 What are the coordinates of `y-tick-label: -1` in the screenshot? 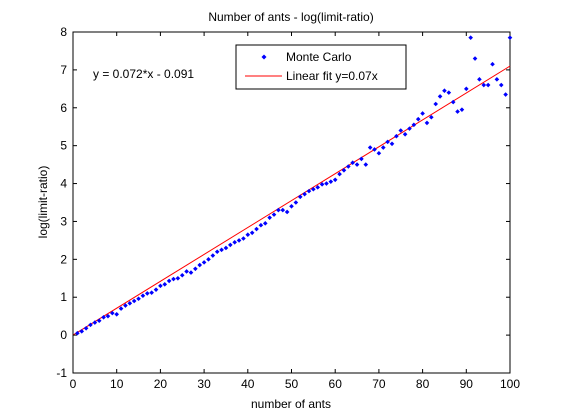 It's located at (61, 373).